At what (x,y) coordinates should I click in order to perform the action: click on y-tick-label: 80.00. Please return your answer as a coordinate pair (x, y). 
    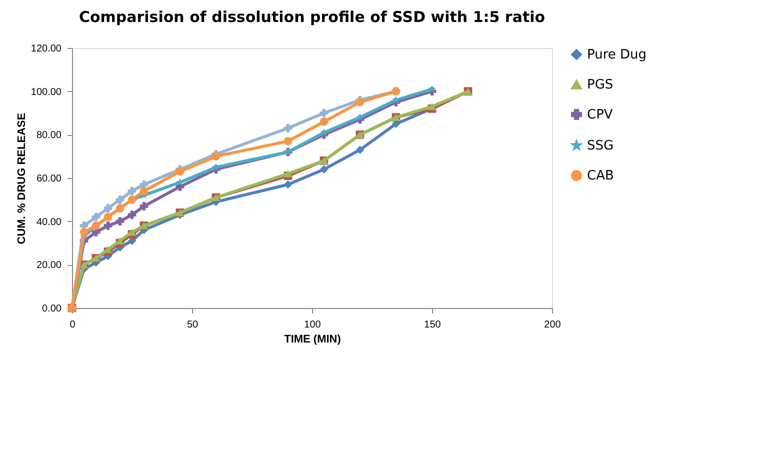
    Looking at the image, I should click on (49, 136).